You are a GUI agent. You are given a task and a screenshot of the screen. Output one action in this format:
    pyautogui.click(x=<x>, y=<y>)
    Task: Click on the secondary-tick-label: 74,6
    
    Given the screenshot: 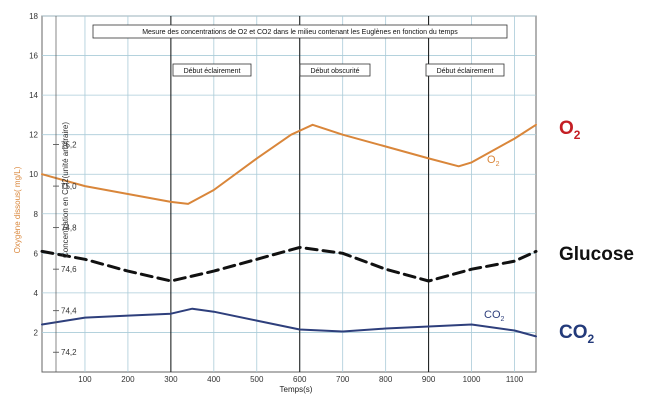 What is the action you would take?
    pyautogui.click(x=69, y=269)
    